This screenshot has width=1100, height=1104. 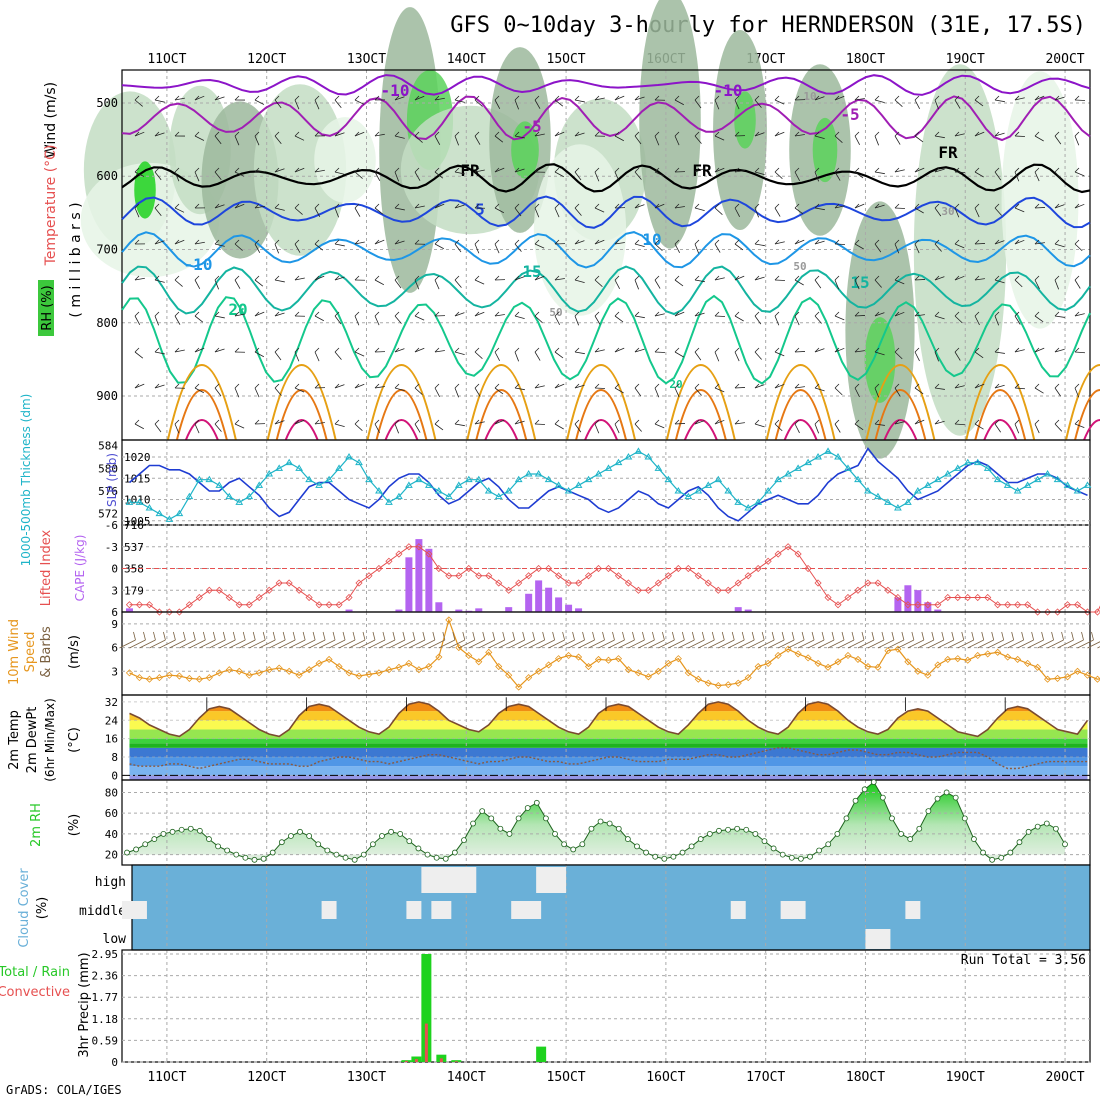 I want to click on slp-tick-label: 1020, so click(x=137, y=457).